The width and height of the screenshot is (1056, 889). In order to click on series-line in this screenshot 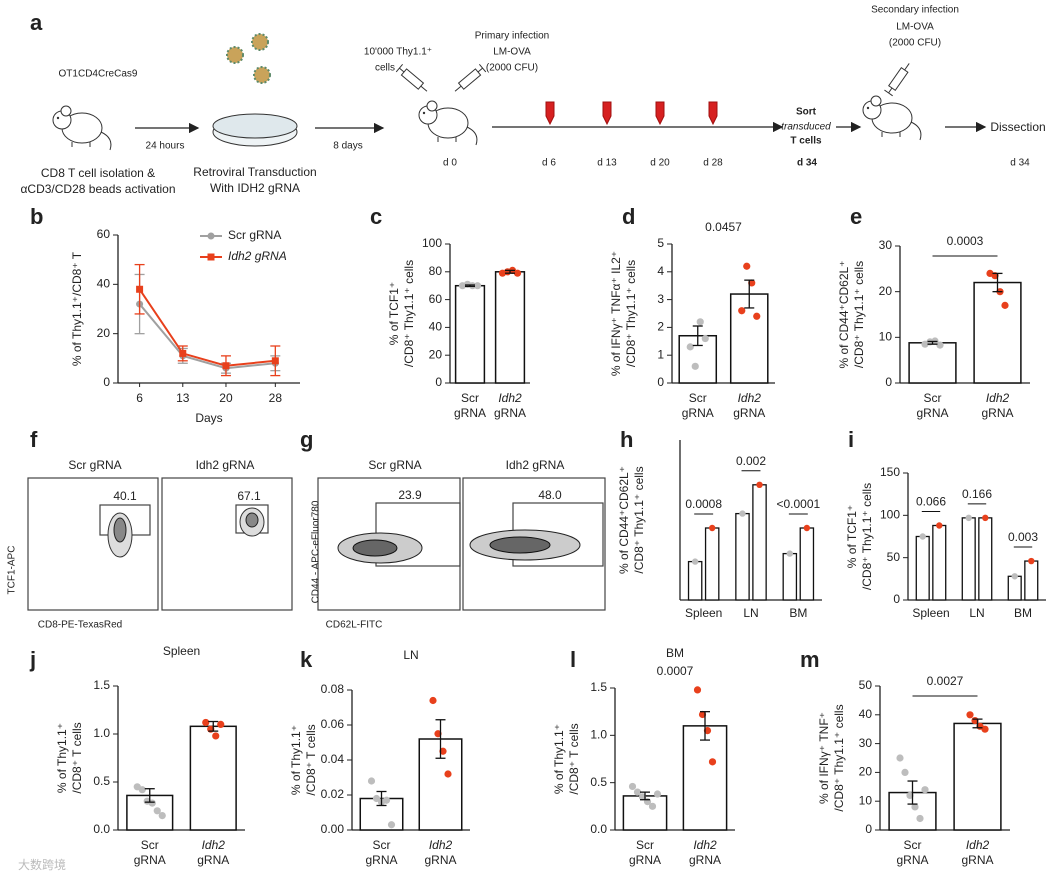, I will do `click(207, 327)`.